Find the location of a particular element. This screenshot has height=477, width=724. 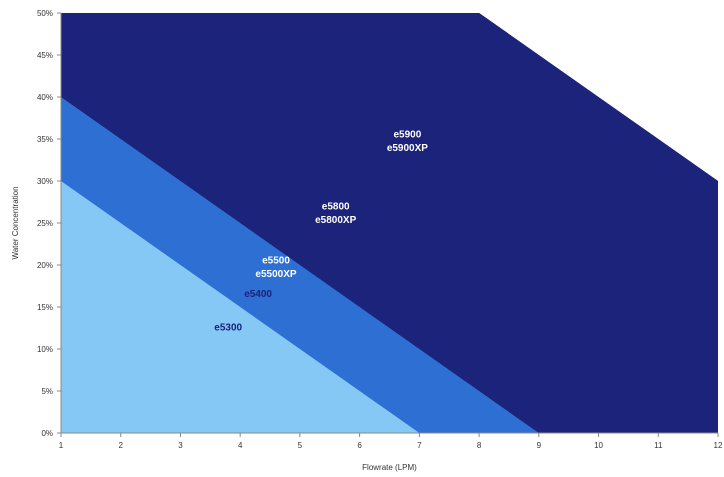

y-axis-title: Water Concentration is located at coordinates (15, 222).